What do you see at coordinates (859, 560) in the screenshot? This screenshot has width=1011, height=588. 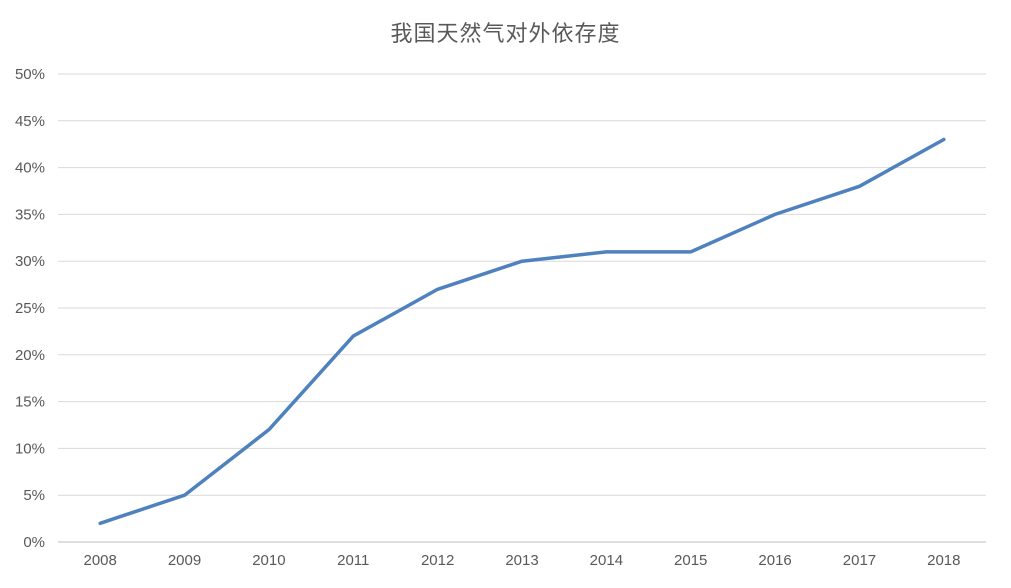 I see `x-tick-label: 2017` at bounding box center [859, 560].